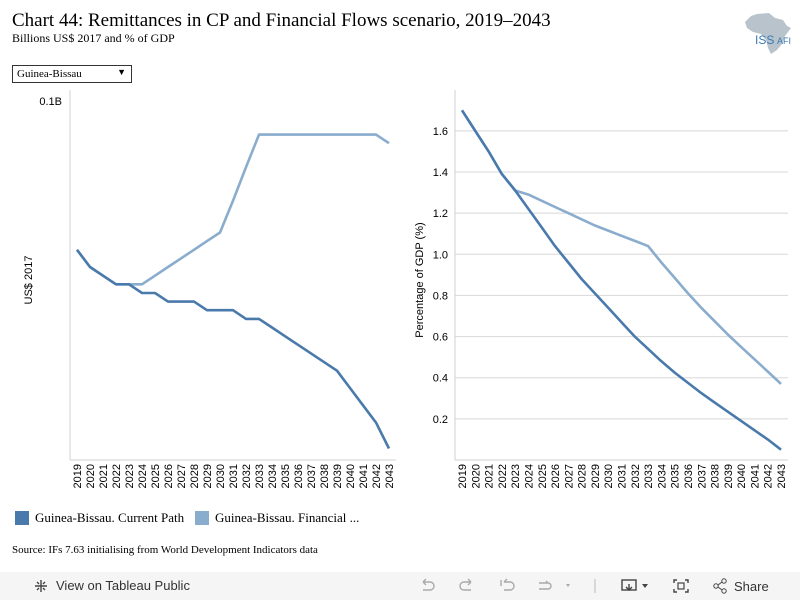 This screenshot has width=800, height=600. What do you see at coordinates (467, 586) in the screenshot?
I see `redo-icon` at bounding box center [467, 586].